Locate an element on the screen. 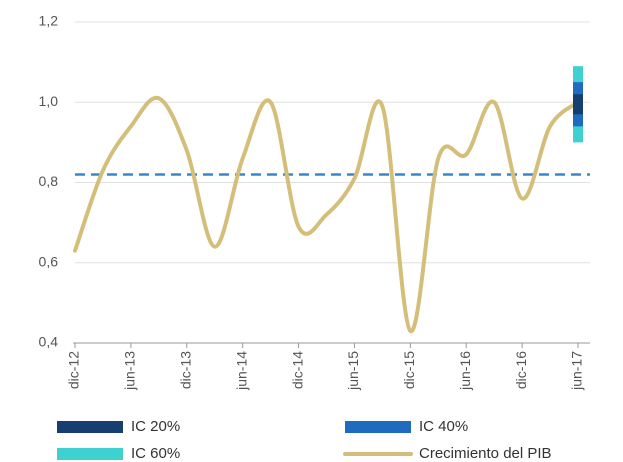 The width and height of the screenshot is (623, 462). legend-label: IC 20% is located at coordinates (155, 426).